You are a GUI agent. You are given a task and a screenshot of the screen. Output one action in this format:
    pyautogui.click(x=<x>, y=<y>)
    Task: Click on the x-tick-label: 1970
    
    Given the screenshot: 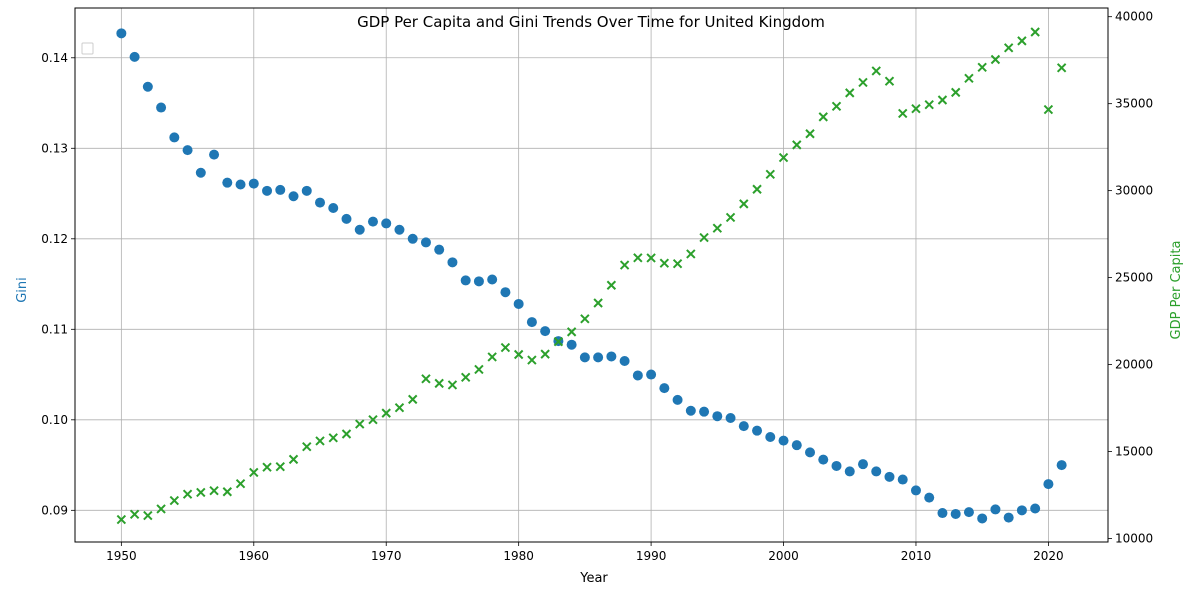 What is the action you would take?
    pyautogui.click(x=386, y=556)
    